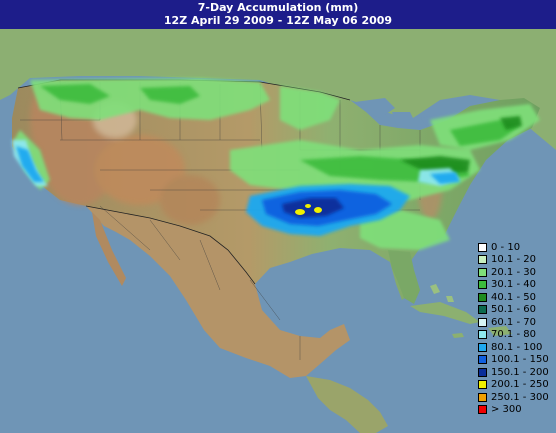  I want to click on legend-item: > 300, so click(517, 410).